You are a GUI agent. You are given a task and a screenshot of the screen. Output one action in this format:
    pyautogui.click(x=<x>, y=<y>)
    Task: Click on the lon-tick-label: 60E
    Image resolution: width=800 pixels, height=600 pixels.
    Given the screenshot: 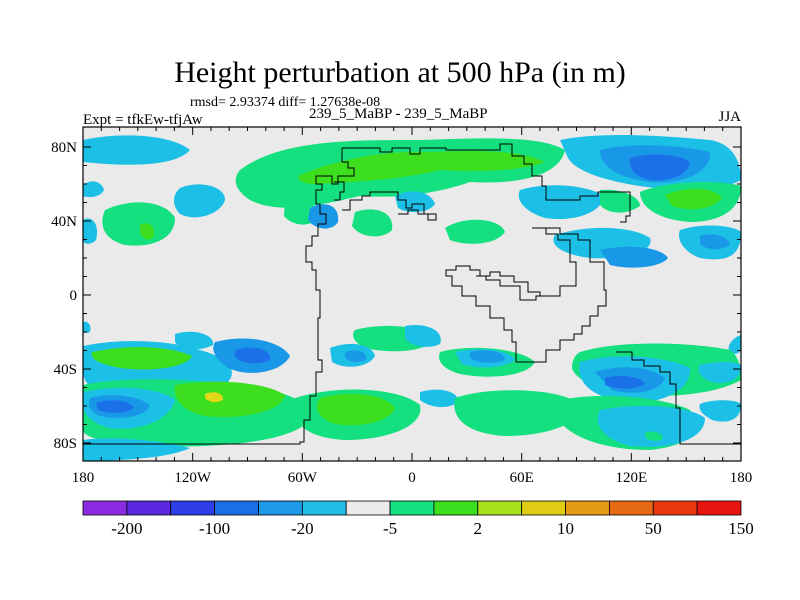 What is the action you would take?
    pyautogui.click(x=522, y=478)
    